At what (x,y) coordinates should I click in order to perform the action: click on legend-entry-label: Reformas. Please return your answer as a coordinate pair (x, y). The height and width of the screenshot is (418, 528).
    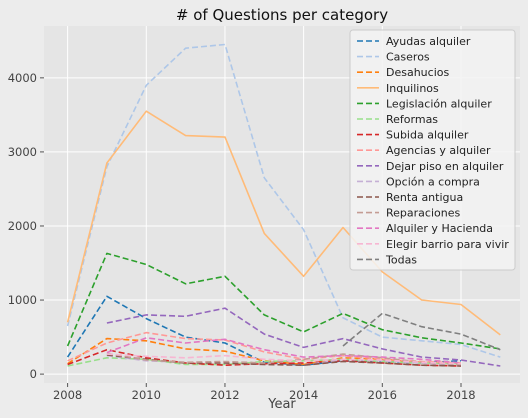
    Looking at the image, I should click on (412, 119).